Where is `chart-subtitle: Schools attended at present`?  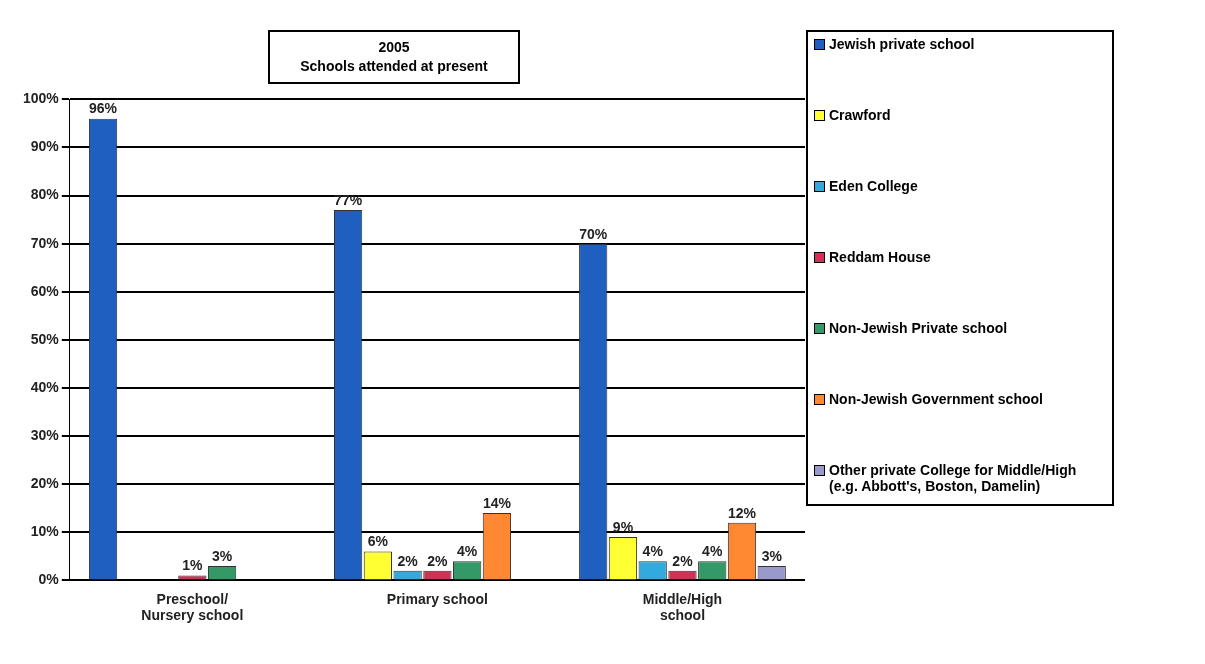 chart-subtitle: Schools attended at present is located at coordinates (394, 66).